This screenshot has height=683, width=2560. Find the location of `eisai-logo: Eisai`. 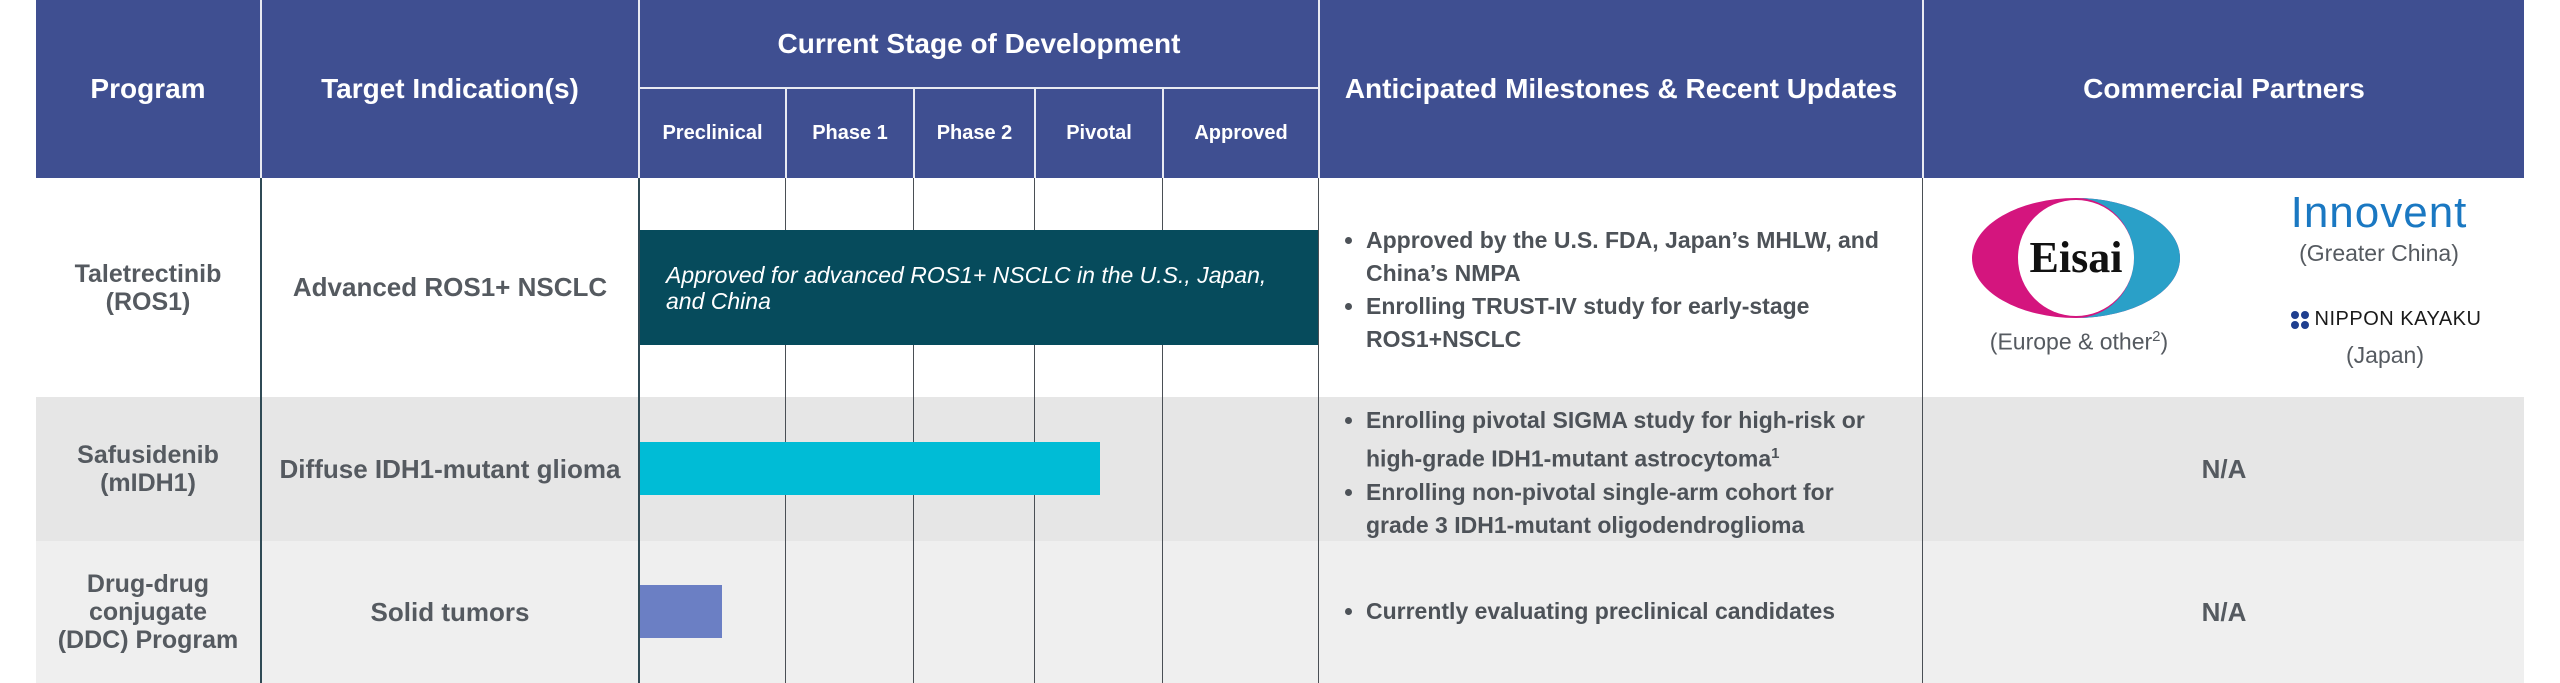

eisai-logo: Eisai is located at coordinates (2076, 258).